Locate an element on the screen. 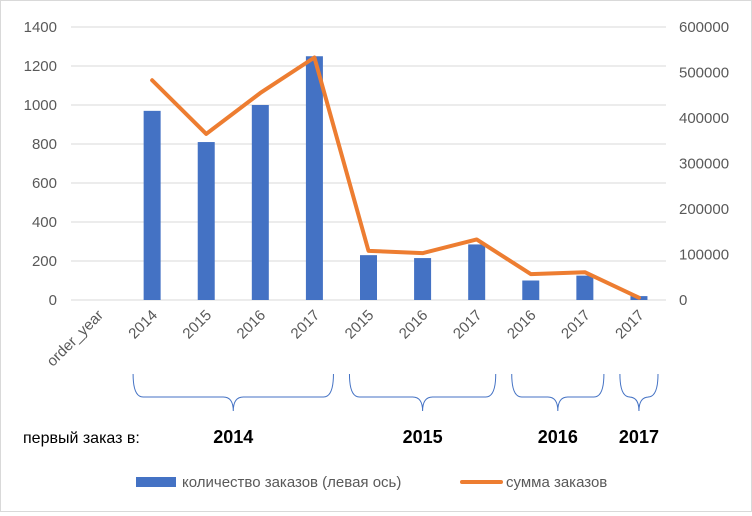  y-right-tick-label: 500000 is located at coordinates (704, 73).